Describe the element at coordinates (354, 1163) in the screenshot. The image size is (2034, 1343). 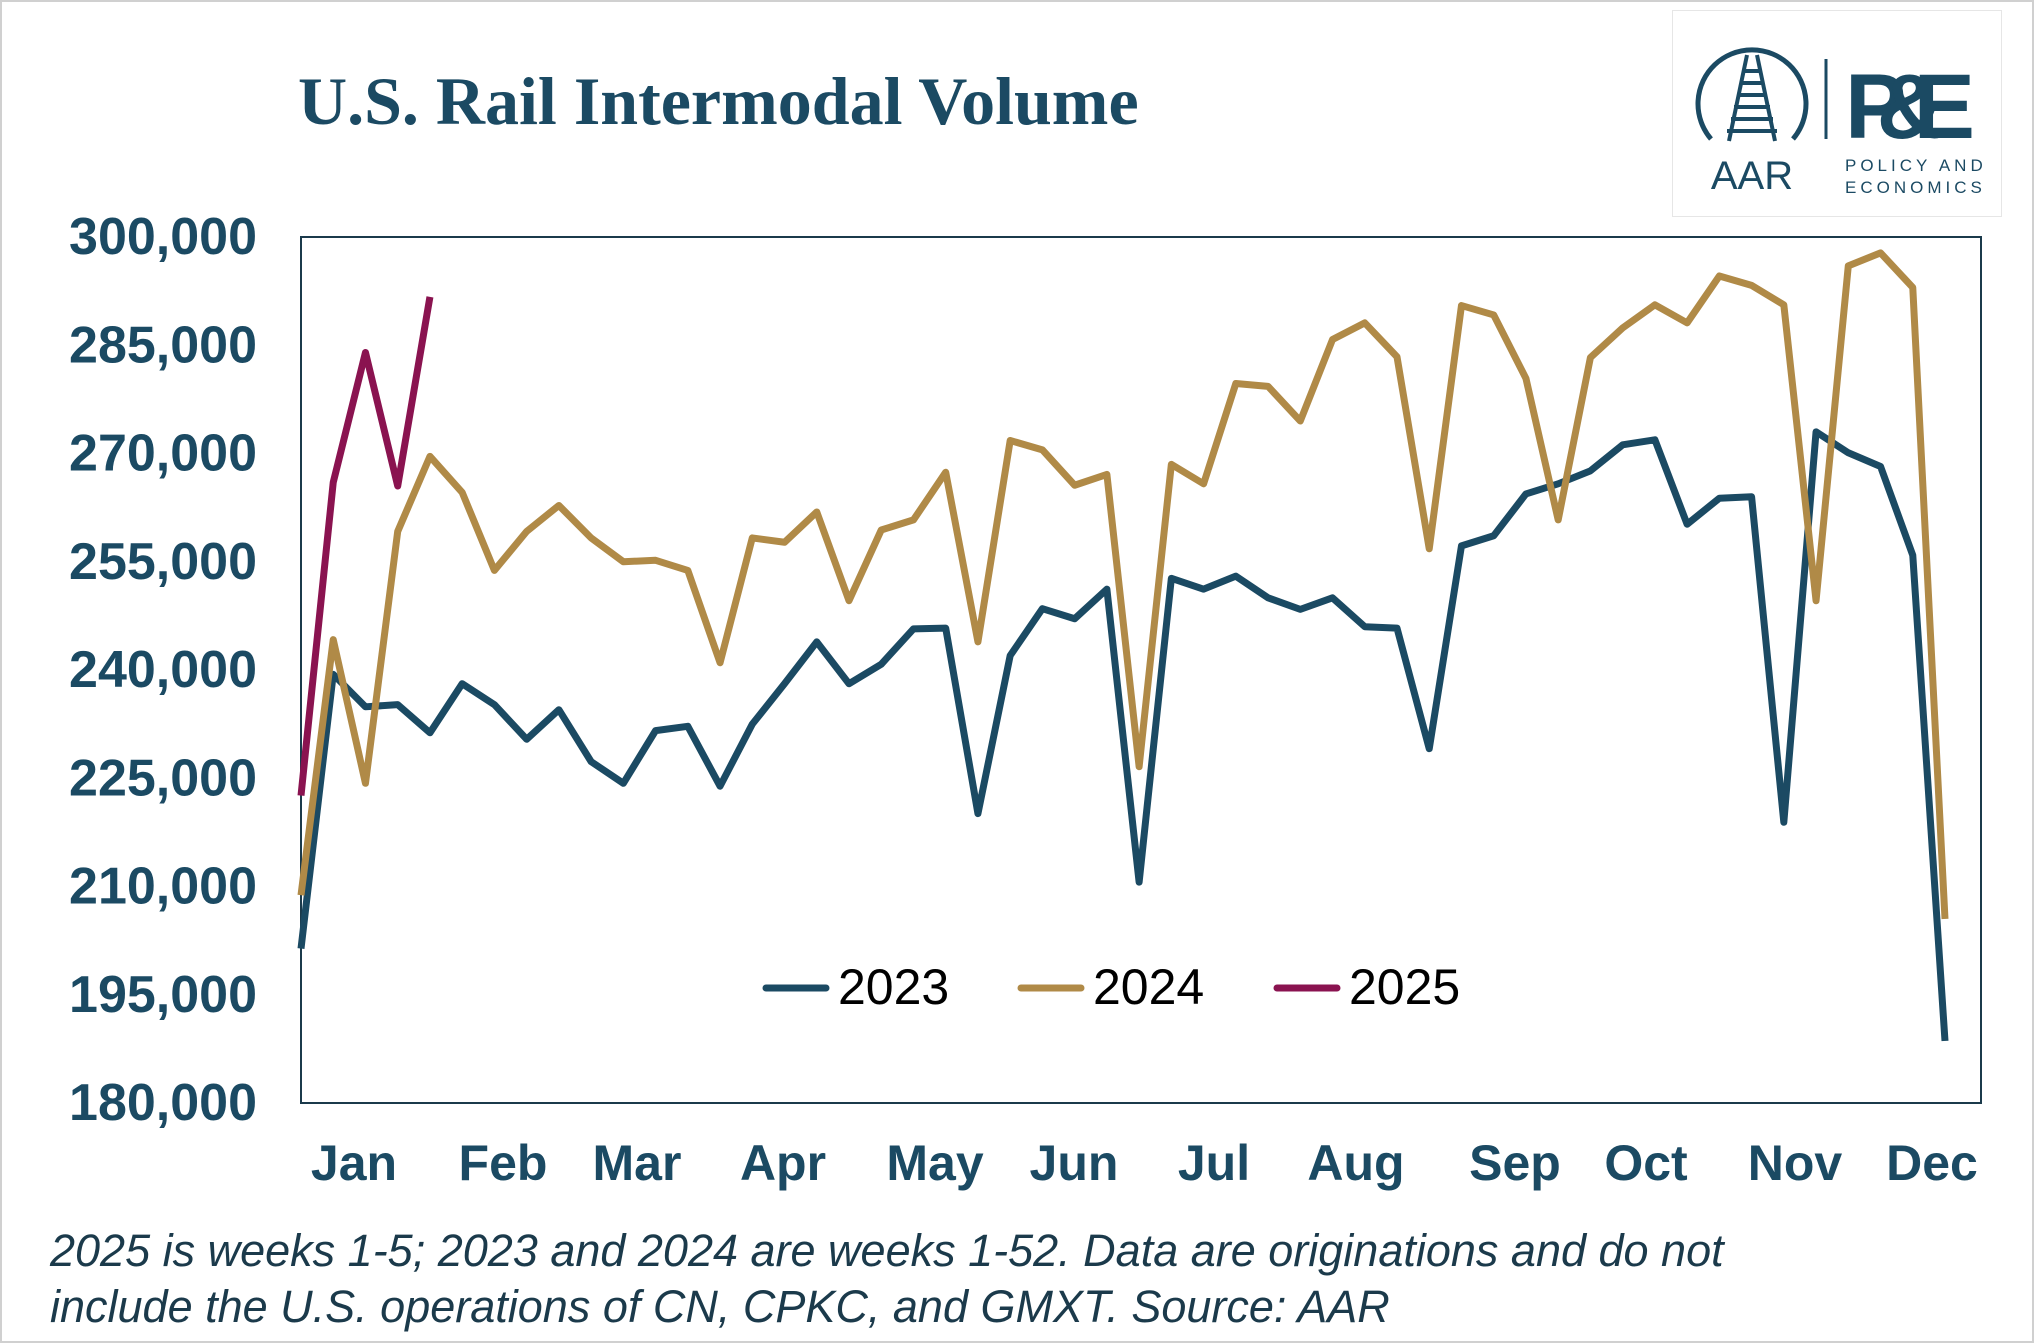
I see `x-tick-label: Jan` at that location.